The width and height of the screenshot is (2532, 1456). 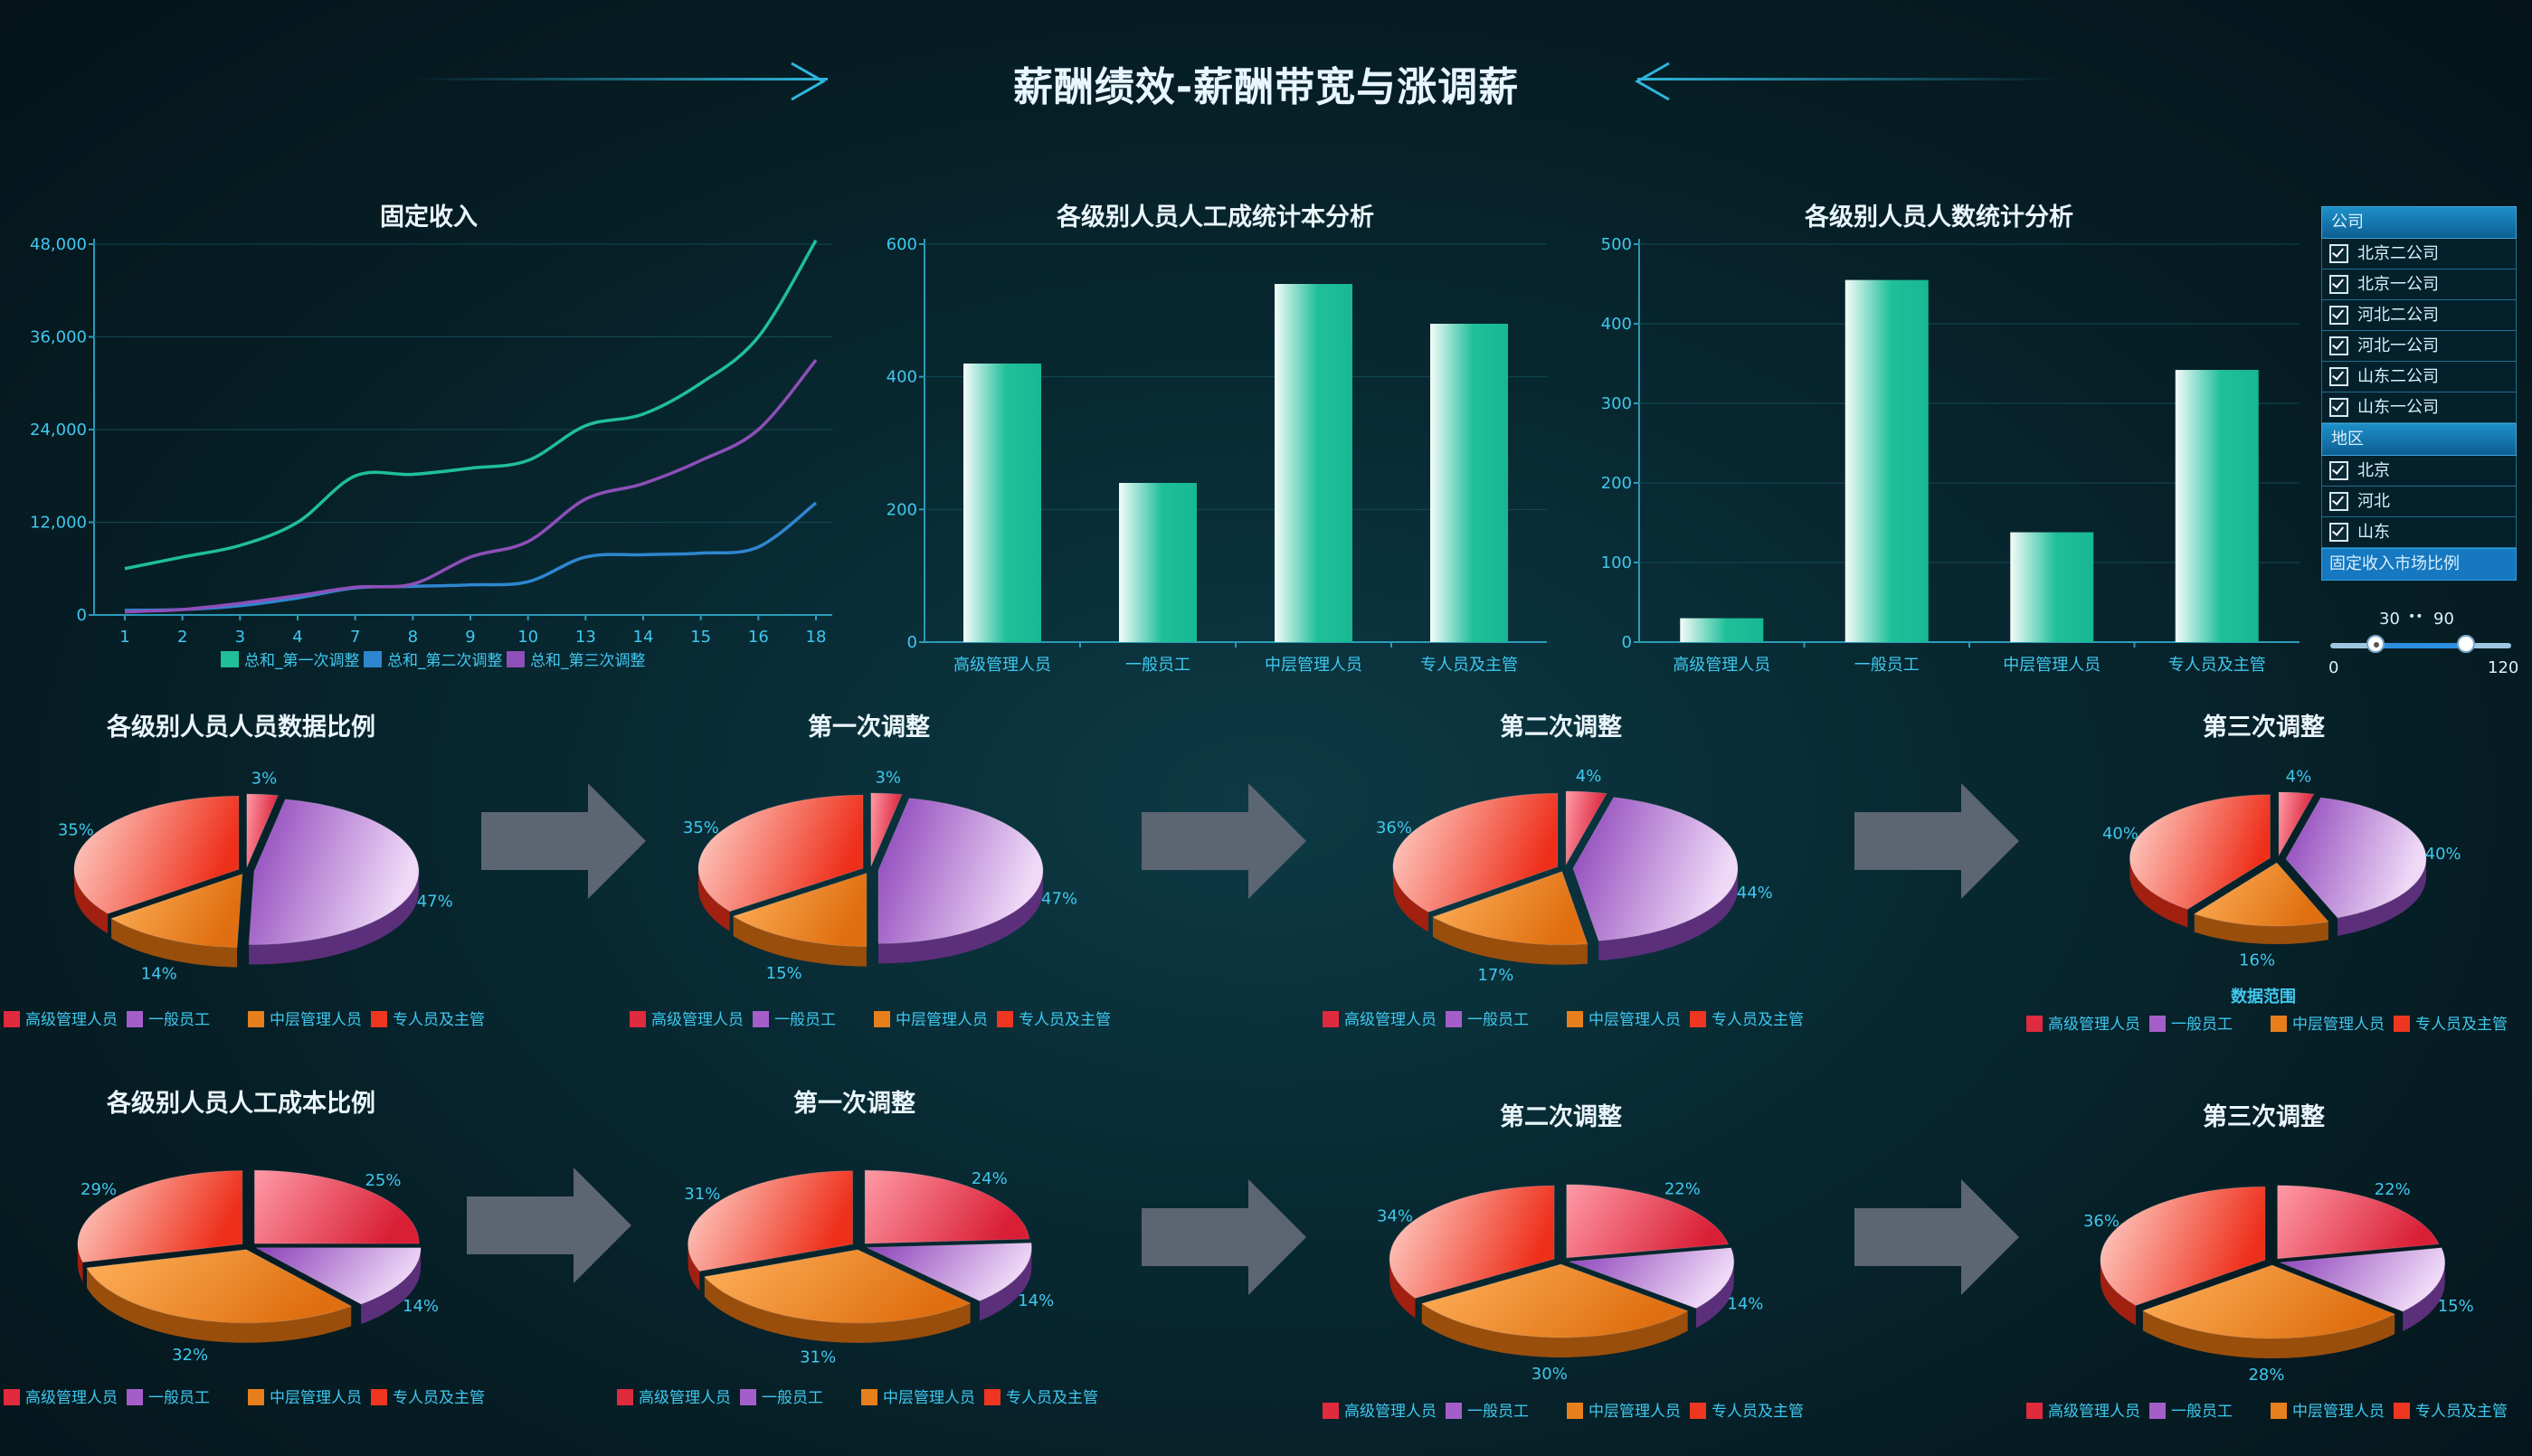 What do you see at coordinates (264, 778) in the screenshot?
I see `pie-value-label: 3%` at bounding box center [264, 778].